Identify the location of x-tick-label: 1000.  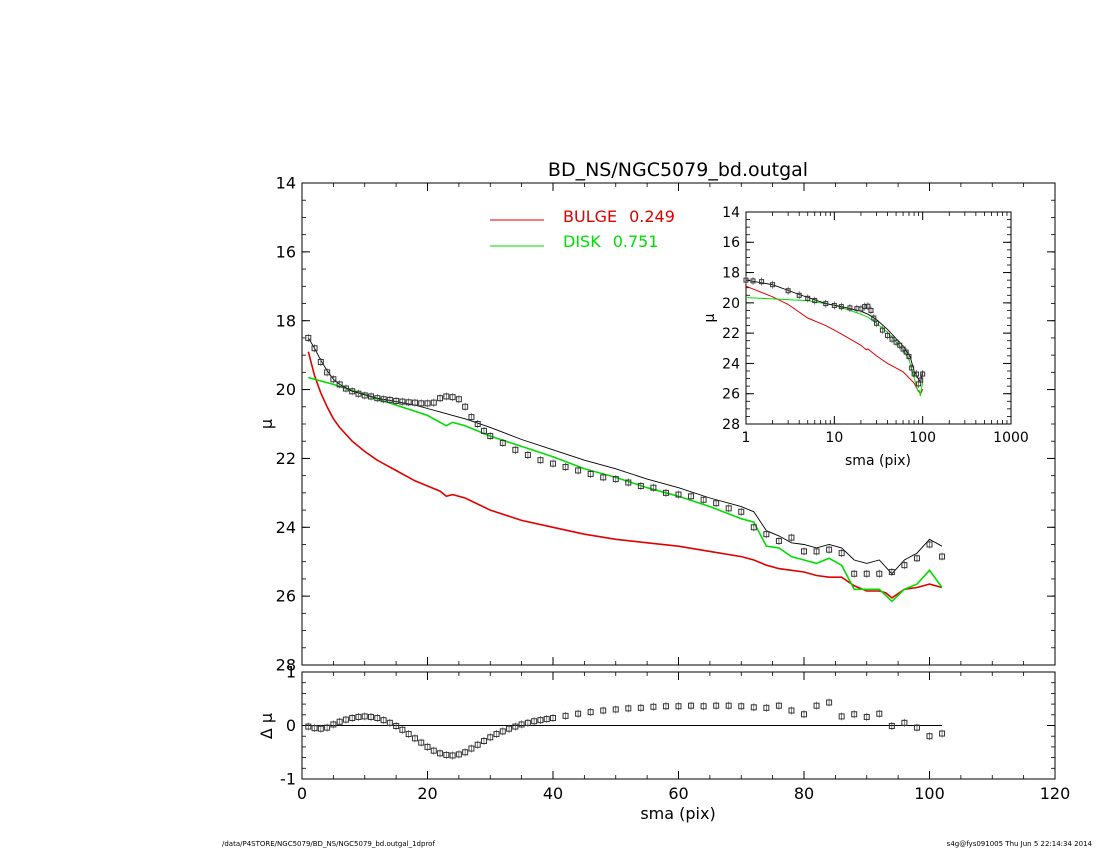
(1011, 438).